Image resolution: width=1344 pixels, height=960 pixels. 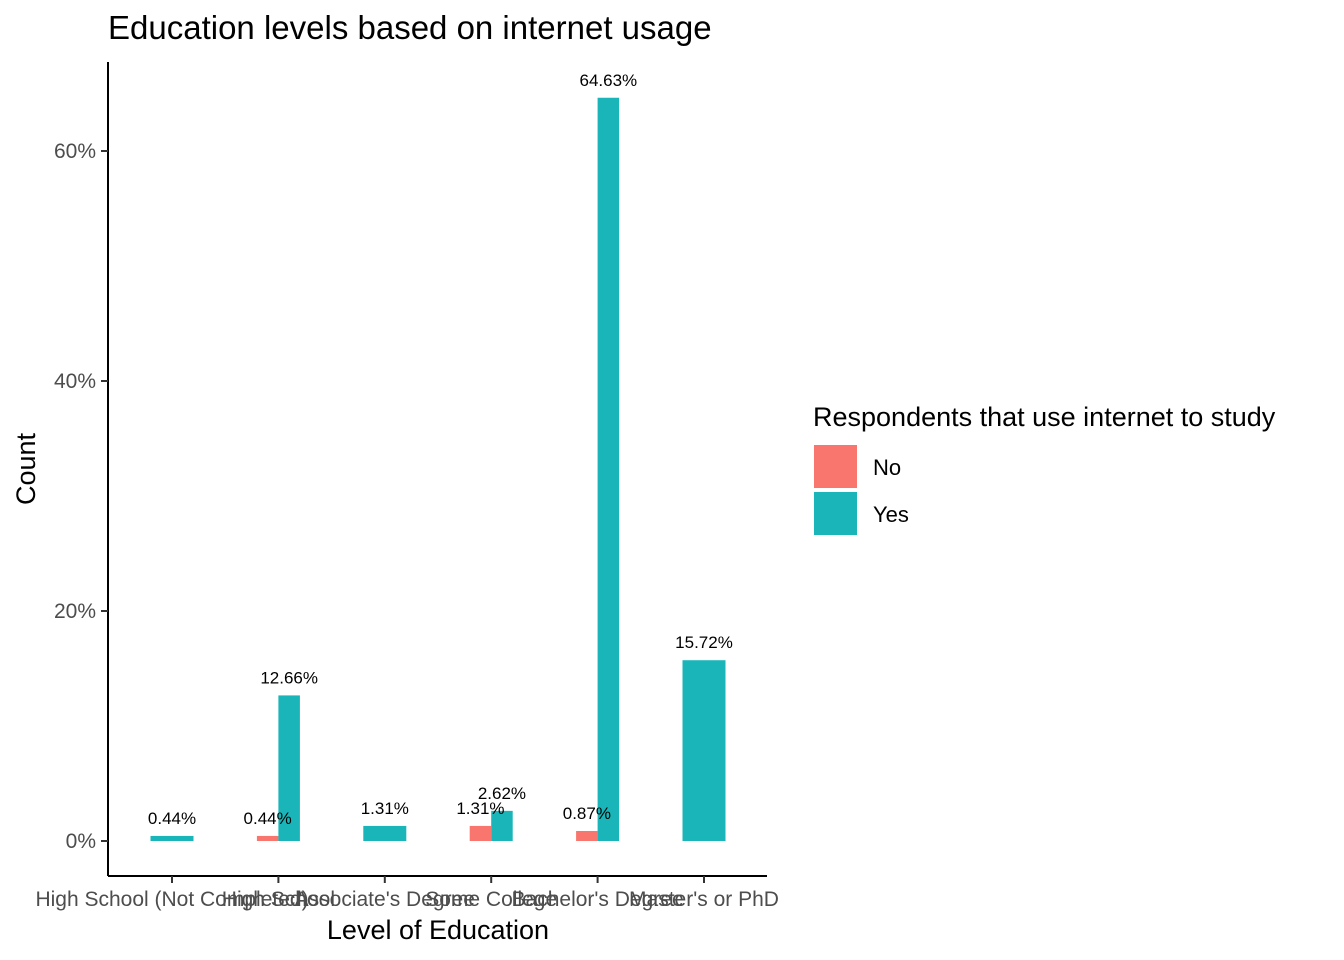 What do you see at coordinates (1044, 417) in the screenshot?
I see `legend-title: Respondents that use internet to study` at bounding box center [1044, 417].